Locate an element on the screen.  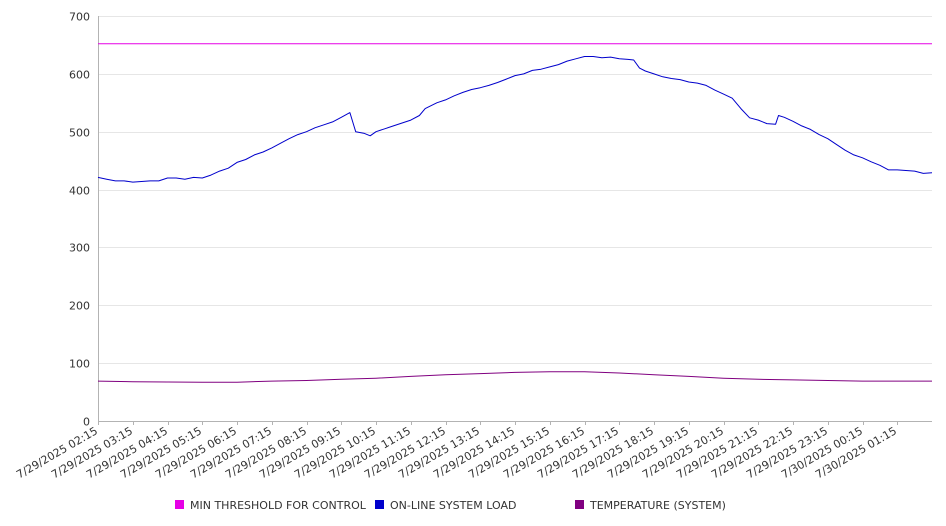
y-tick-label: 100 is located at coordinates (79, 364).